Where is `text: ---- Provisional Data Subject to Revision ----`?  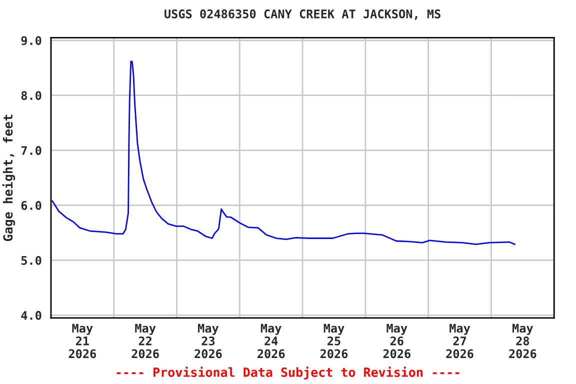 text: ---- Provisional Data Subject to Revision ---- is located at coordinates (288, 373).